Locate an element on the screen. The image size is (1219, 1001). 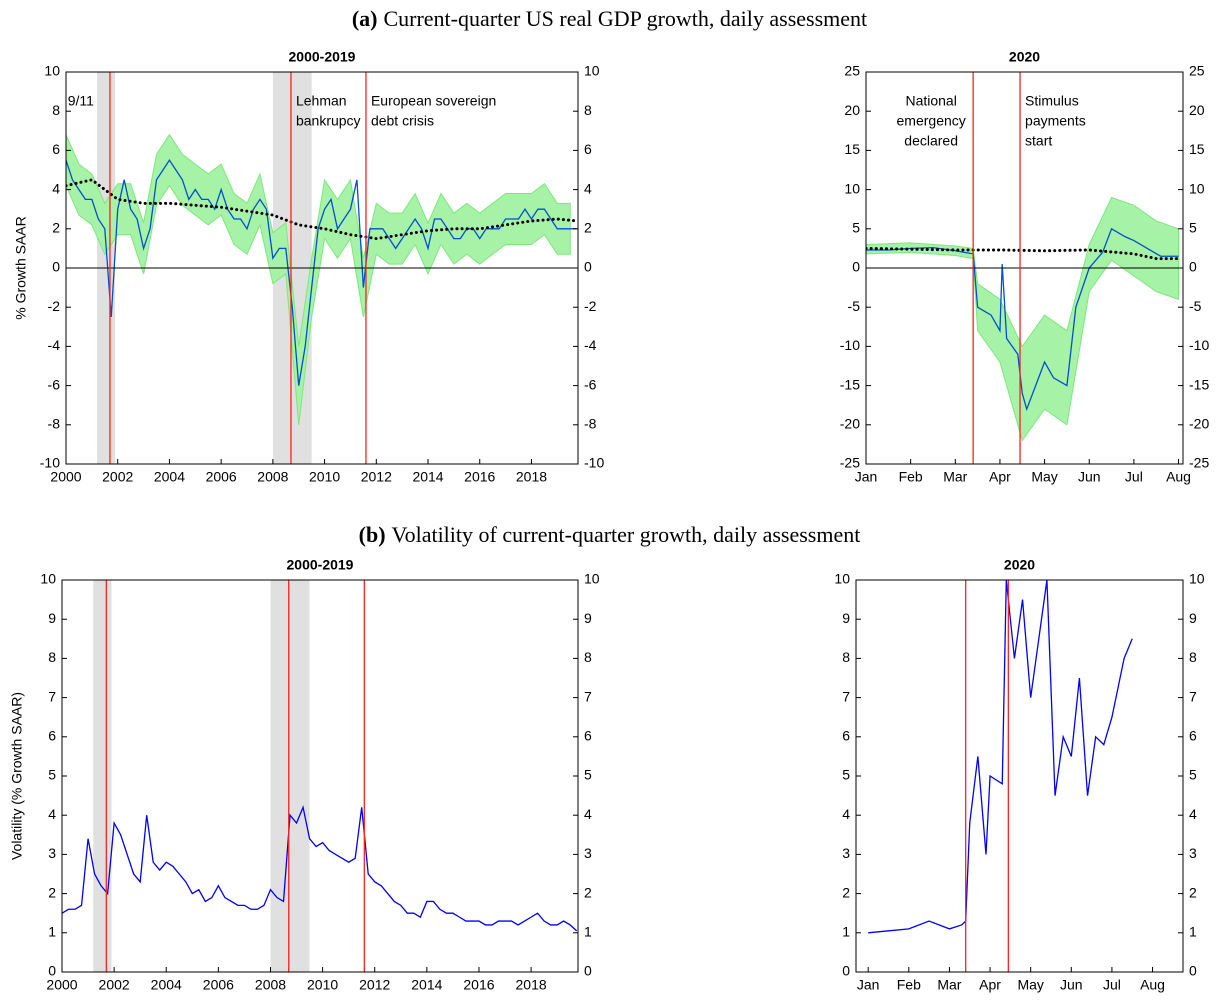
y-tick-label-right: -25 is located at coordinates (1199, 463).